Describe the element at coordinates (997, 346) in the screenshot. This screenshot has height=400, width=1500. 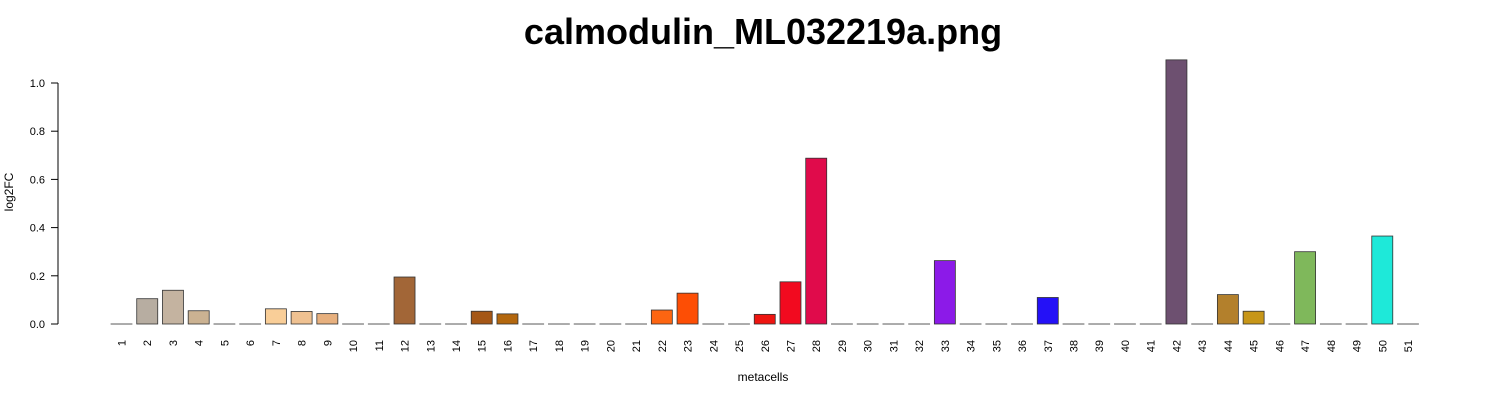
I see `x-tick-label: 35` at that location.